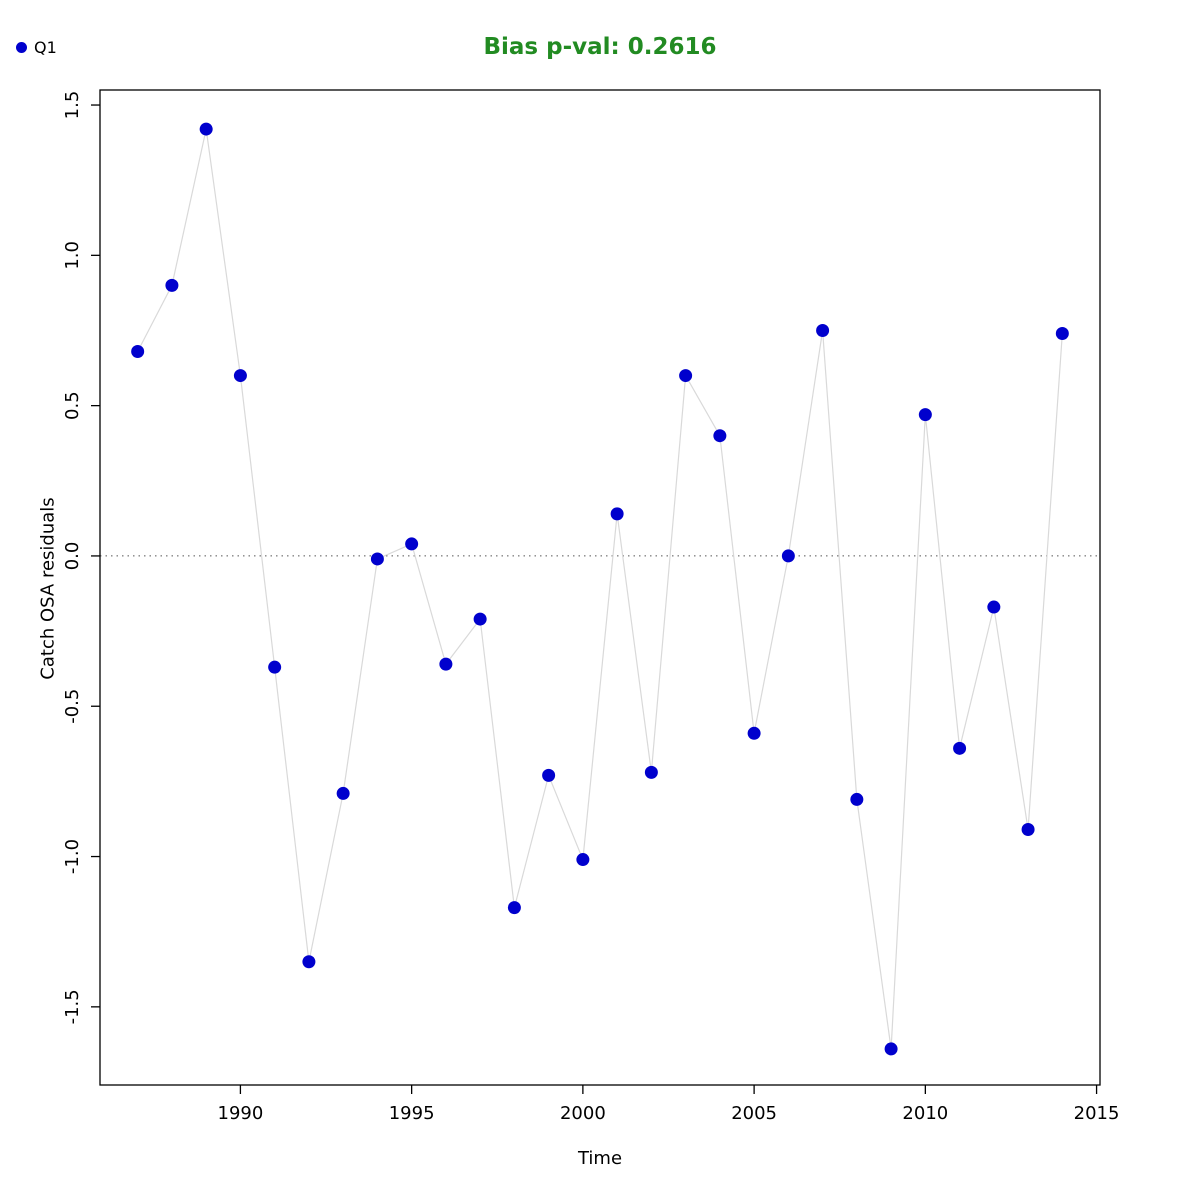 The width and height of the screenshot is (1200, 1200). I want to click on y-tick-label: 1.5, so click(72, 105).